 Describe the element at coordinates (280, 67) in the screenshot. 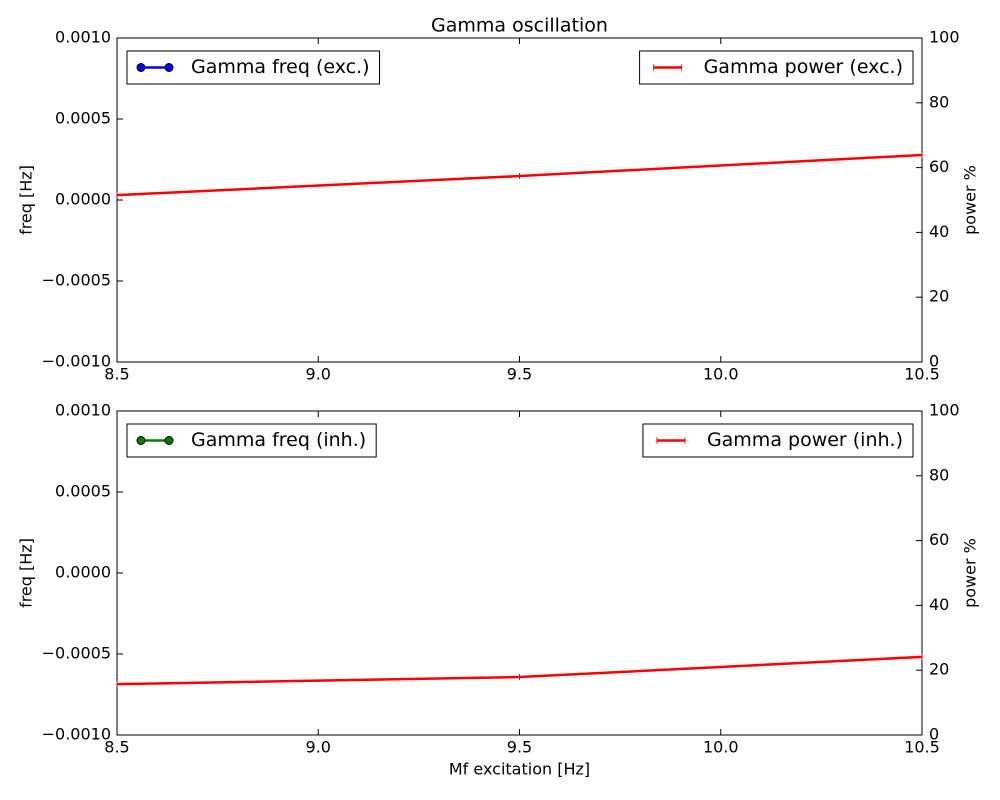

I see `legend-label: Gamma freq (exc.)` at that location.